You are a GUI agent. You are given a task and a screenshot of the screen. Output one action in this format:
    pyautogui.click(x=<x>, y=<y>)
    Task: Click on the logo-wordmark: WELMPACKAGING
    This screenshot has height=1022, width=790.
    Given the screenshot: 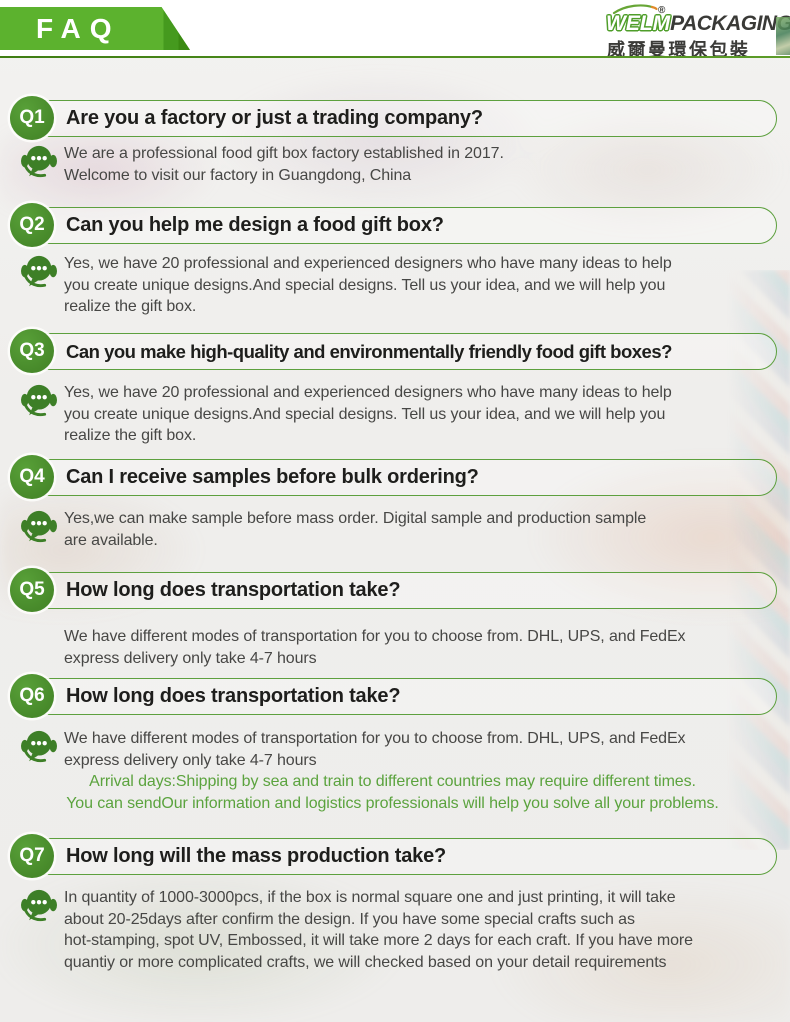 What is the action you would take?
    pyautogui.click(x=698, y=23)
    